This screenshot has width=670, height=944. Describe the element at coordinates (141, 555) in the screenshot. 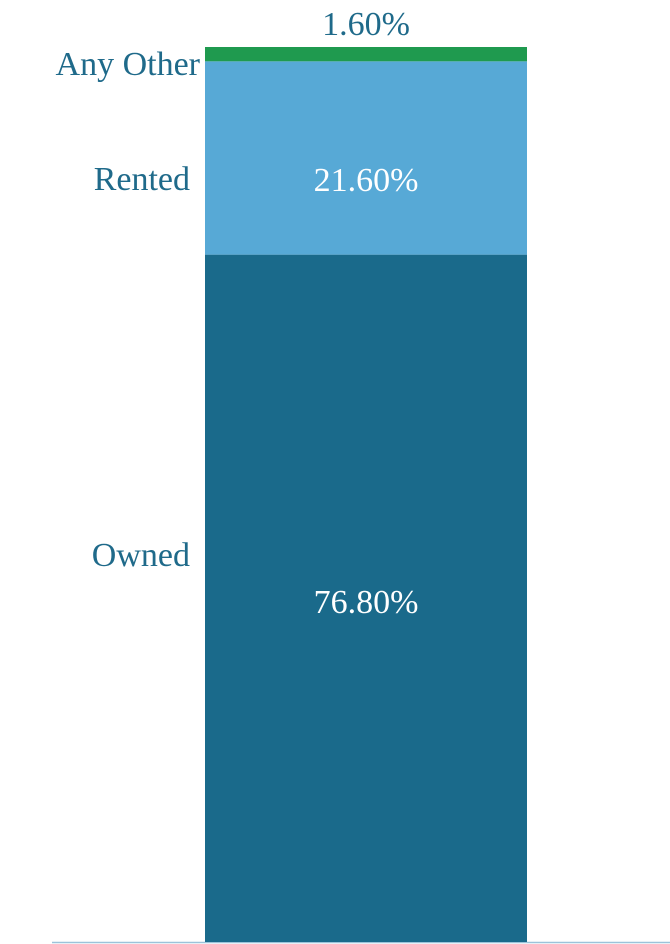

I see `series-label: Owned` at that location.